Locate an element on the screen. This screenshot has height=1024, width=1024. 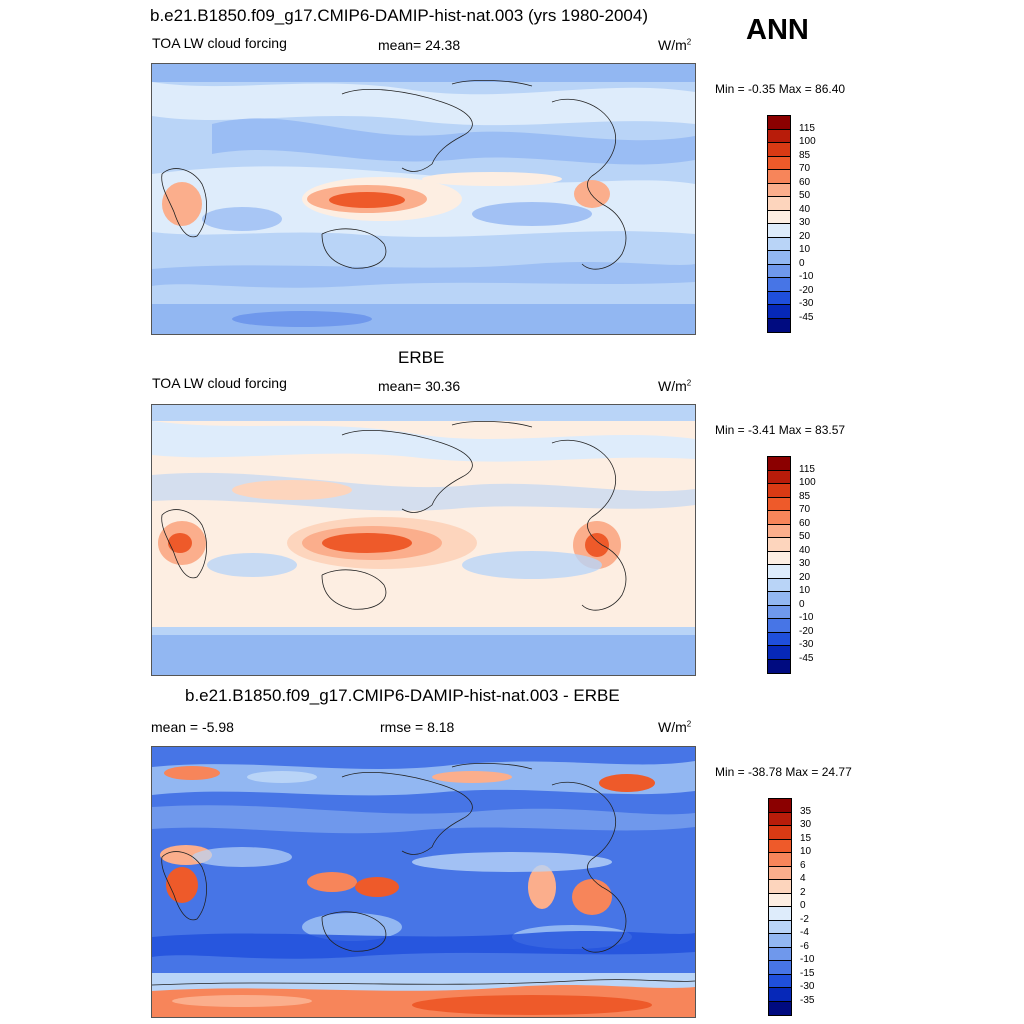
panel1-minmax: Min = -0.35 Max = 86.40 is located at coordinates (780, 89).